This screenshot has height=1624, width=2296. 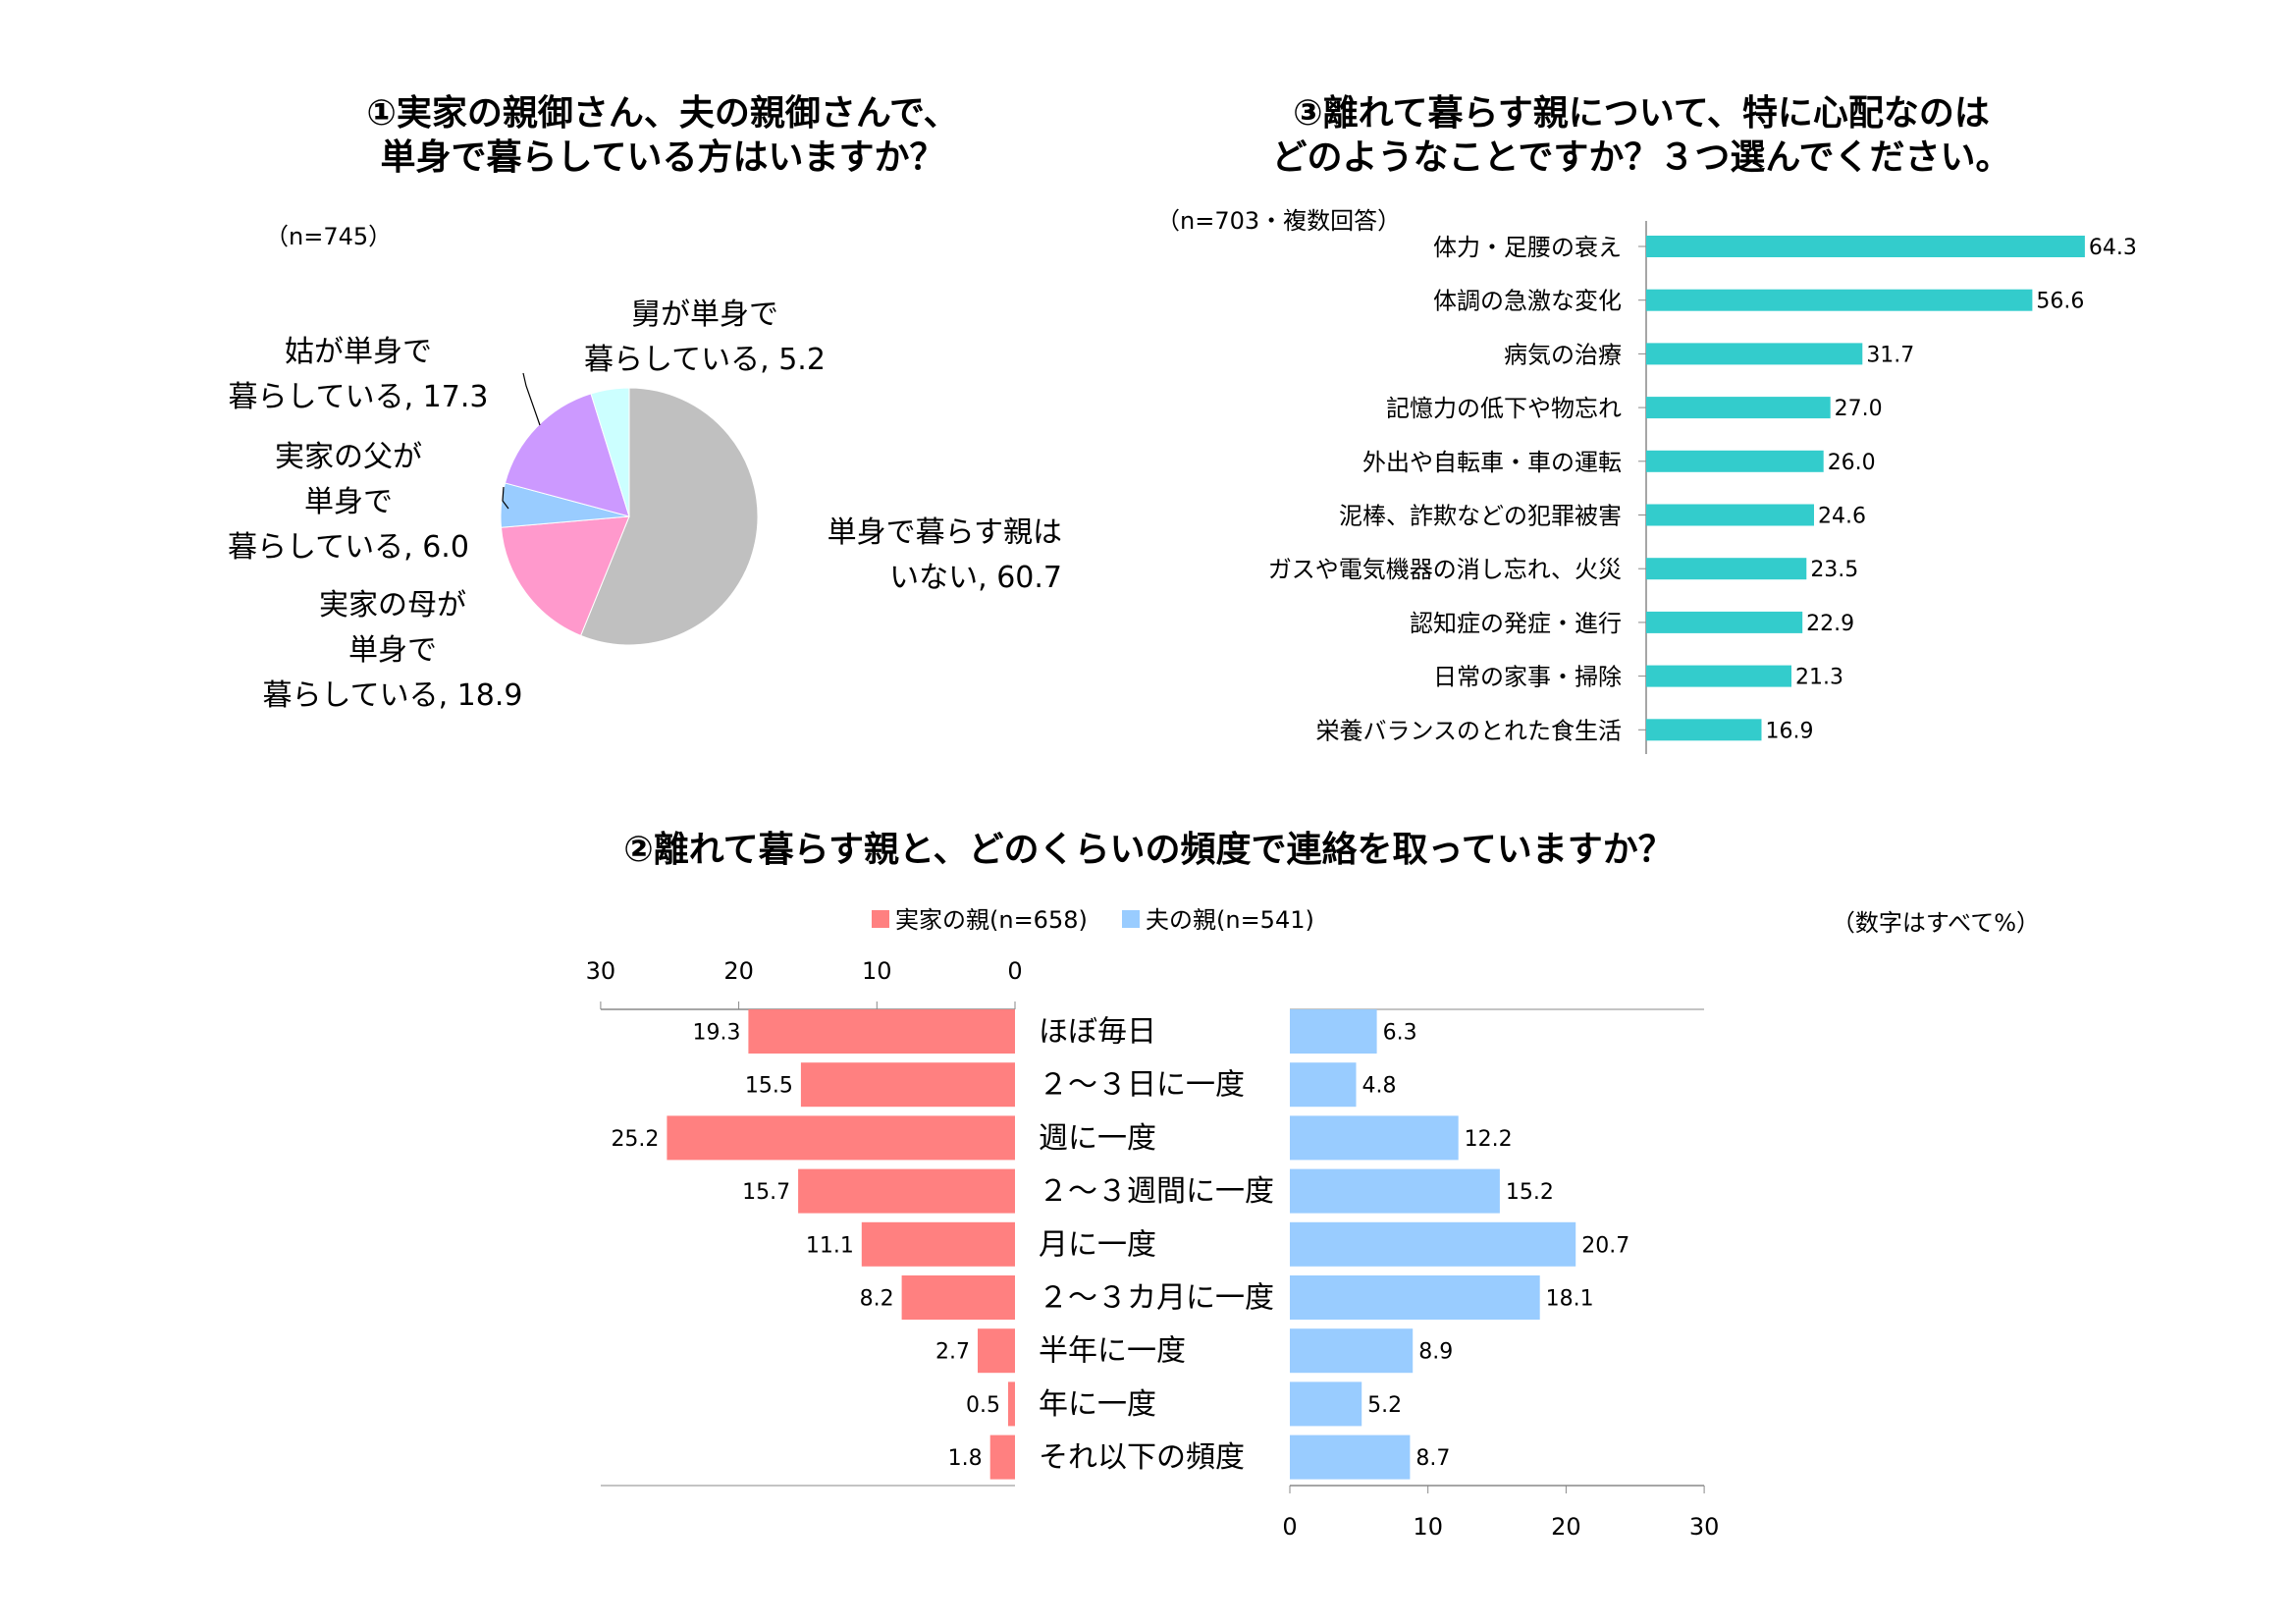 What do you see at coordinates (1563, 354) in the screenshot?
I see `worry-category-label: 病気の治療` at bounding box center [1563, 354].